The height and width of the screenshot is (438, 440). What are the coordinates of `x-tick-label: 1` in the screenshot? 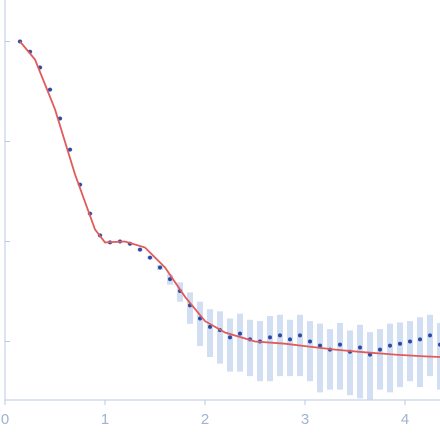 It's located at (105, 419).